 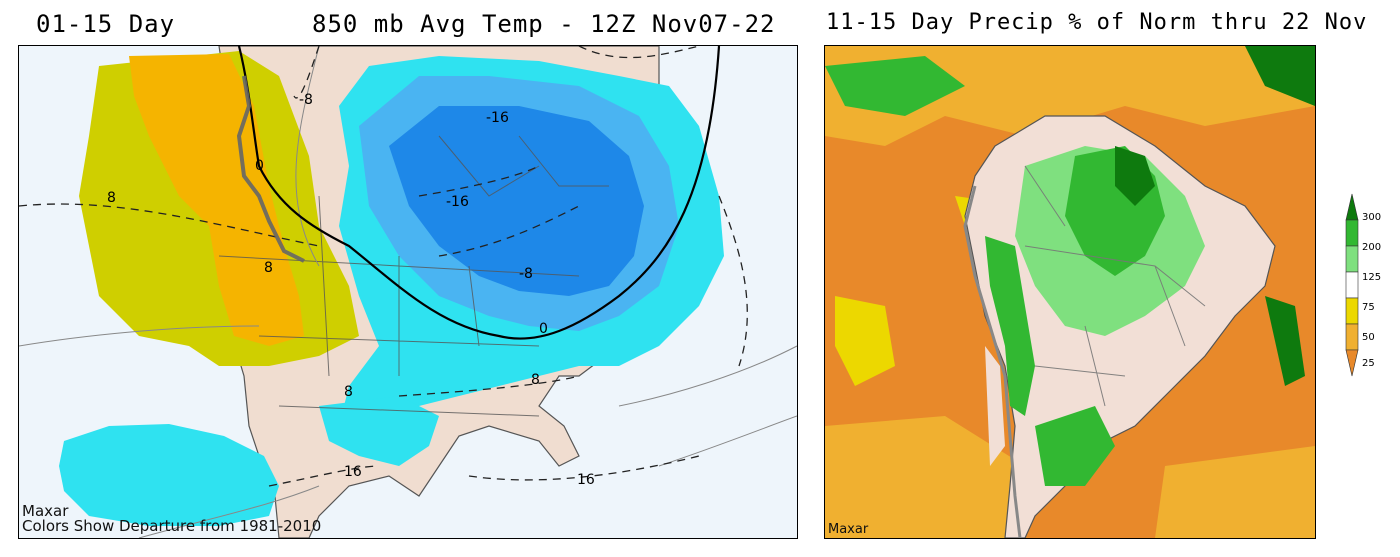 I want to click on cold-anomaly-pacific, so click(x=169, y=475).